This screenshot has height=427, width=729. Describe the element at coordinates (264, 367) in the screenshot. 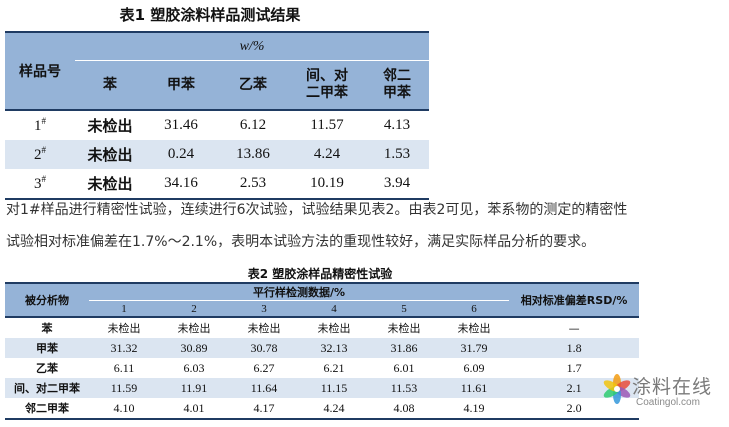

I see `cell-value: 6.27` at that location.